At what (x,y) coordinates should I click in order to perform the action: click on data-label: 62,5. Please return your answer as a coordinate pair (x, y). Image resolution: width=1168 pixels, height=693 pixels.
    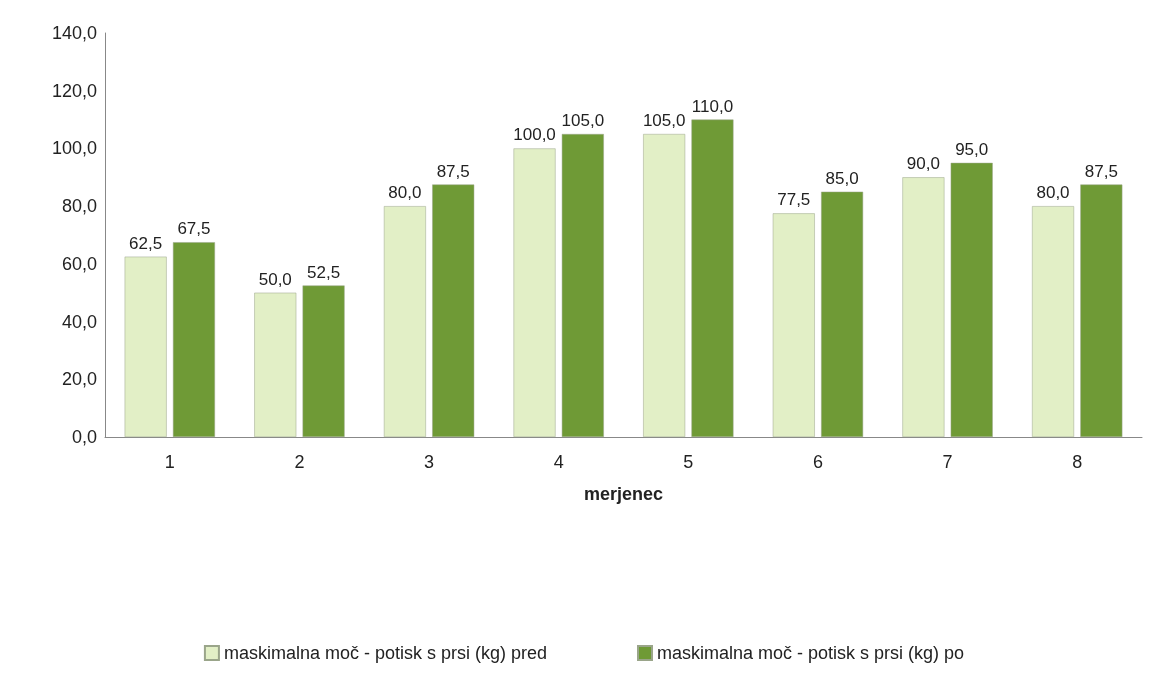
    Looking at the image, I should click on (146, 243).